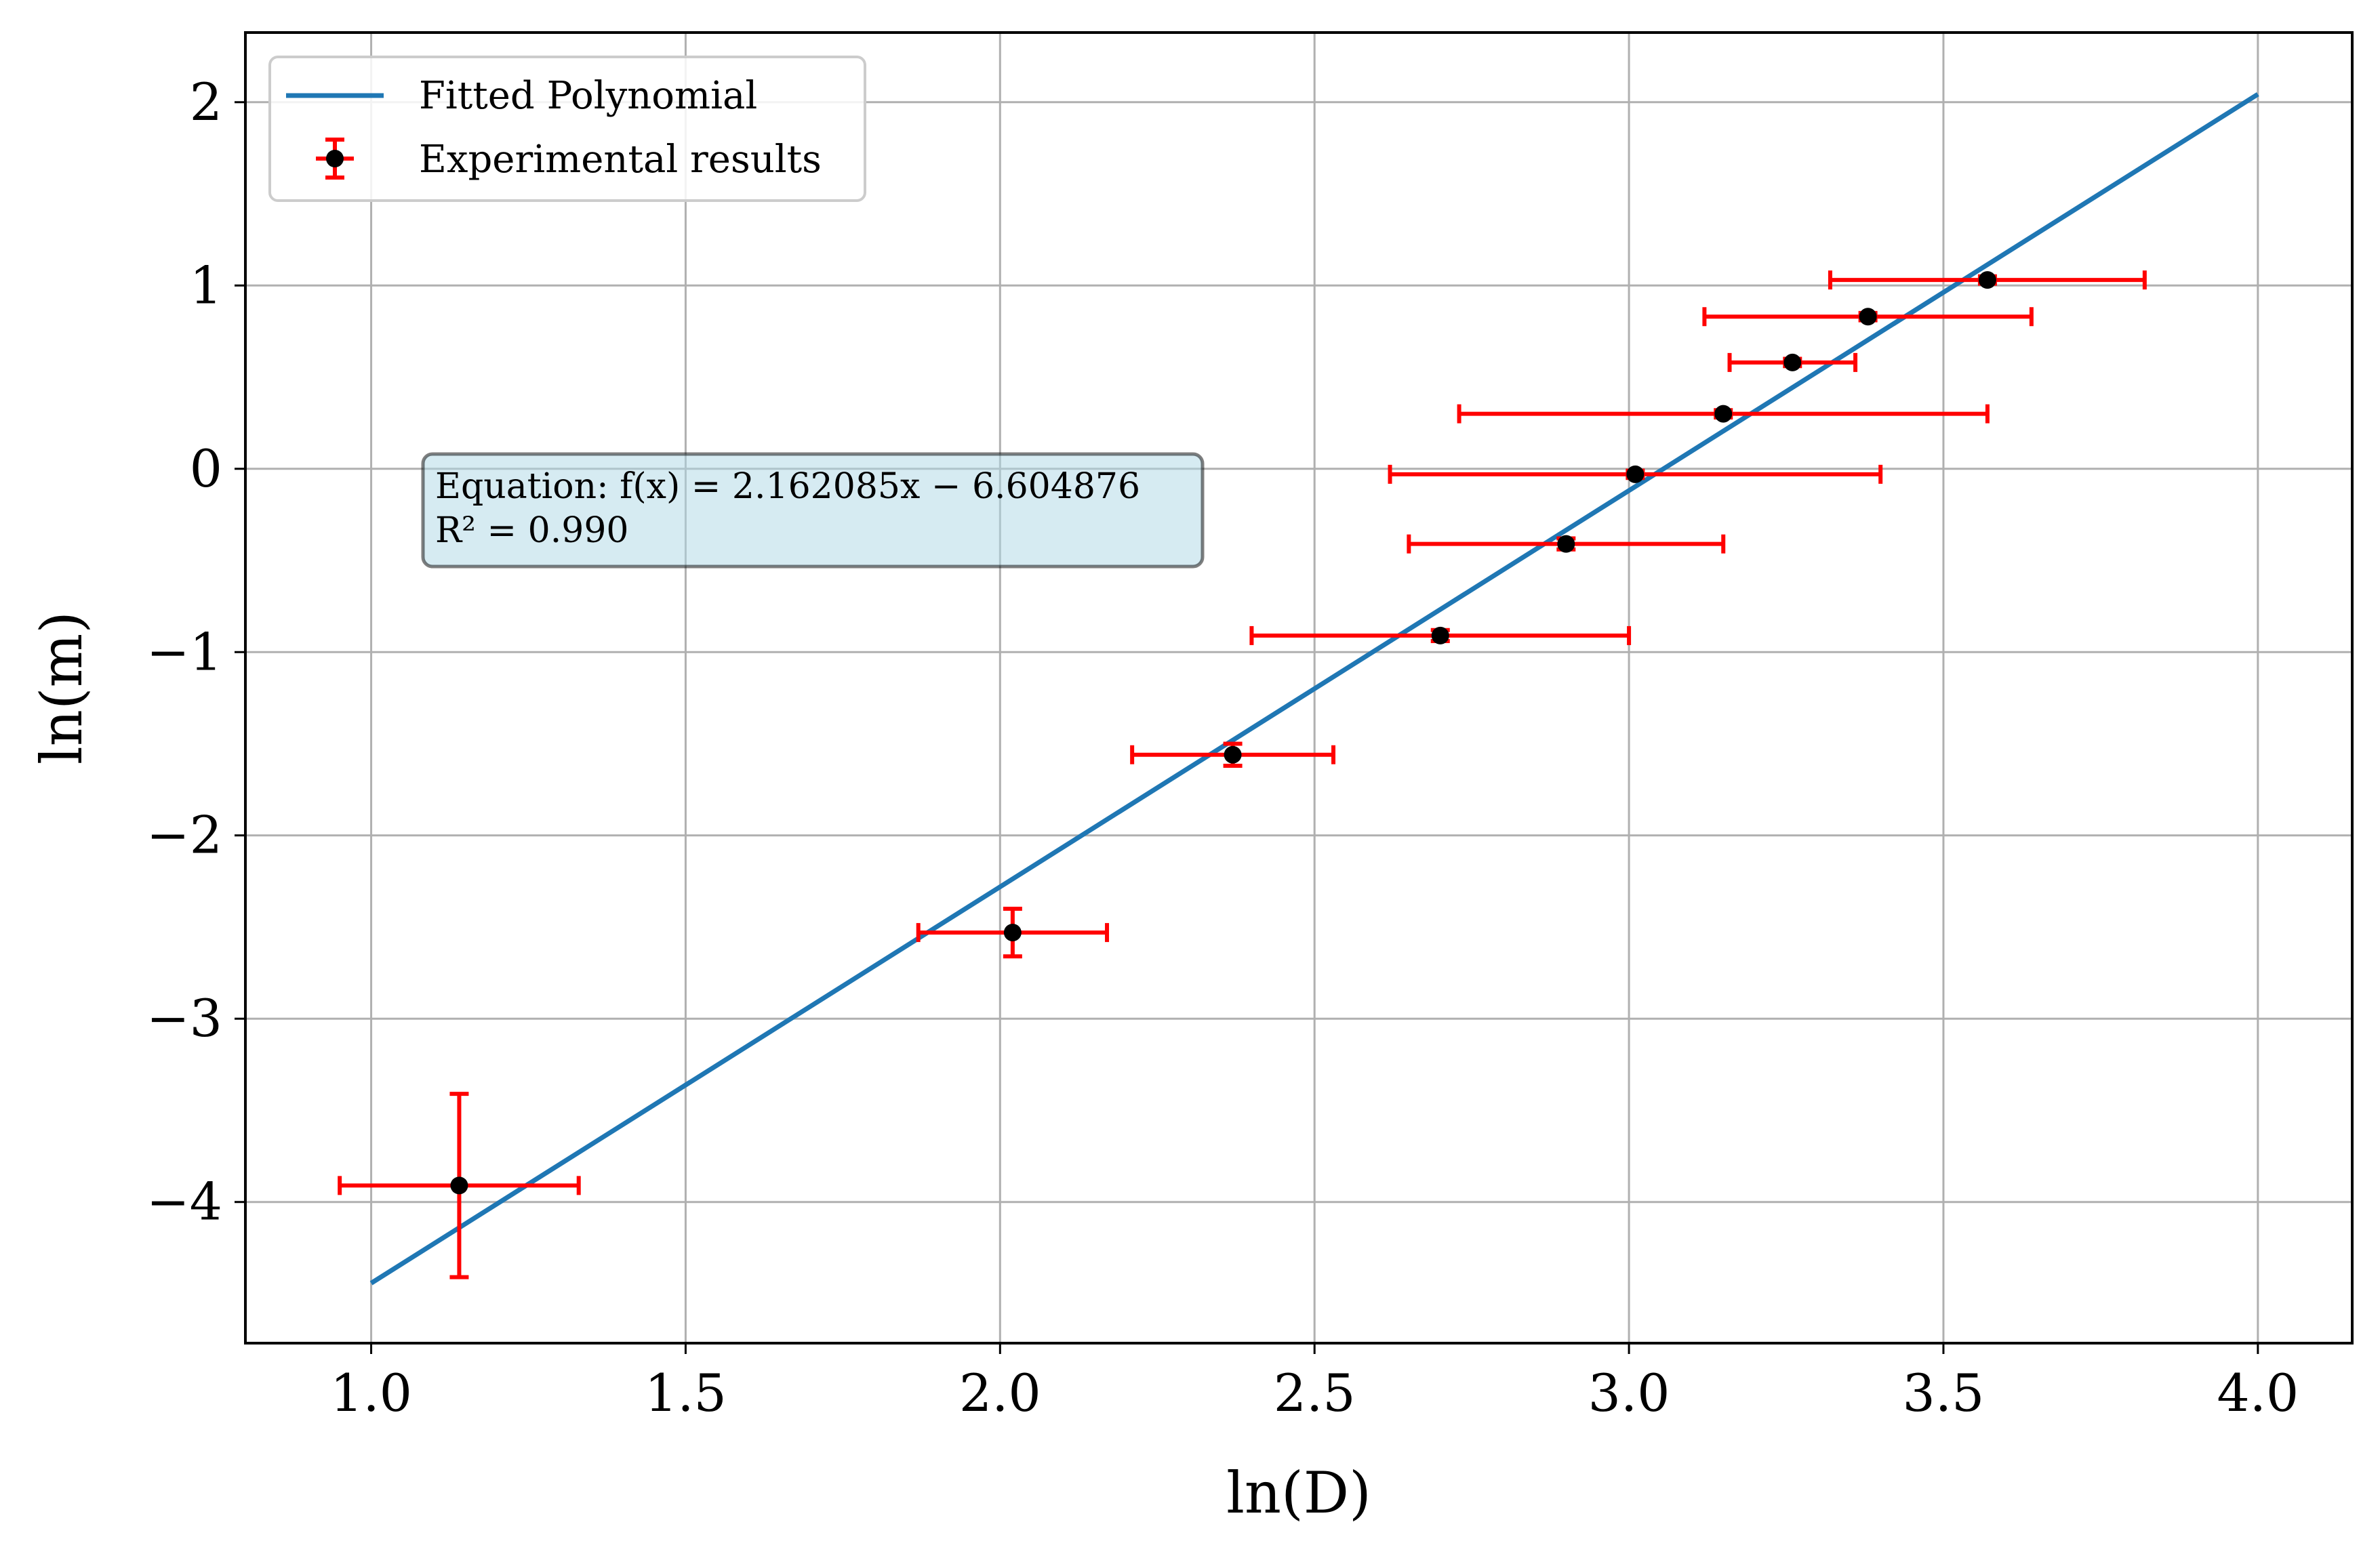 This screenshot has width=2380, height=1560. What do you see at coordinates (1629, 1393) in the screenshot?
I see `x-tick-label: 3.0` at bounding box center [1629, 1393].